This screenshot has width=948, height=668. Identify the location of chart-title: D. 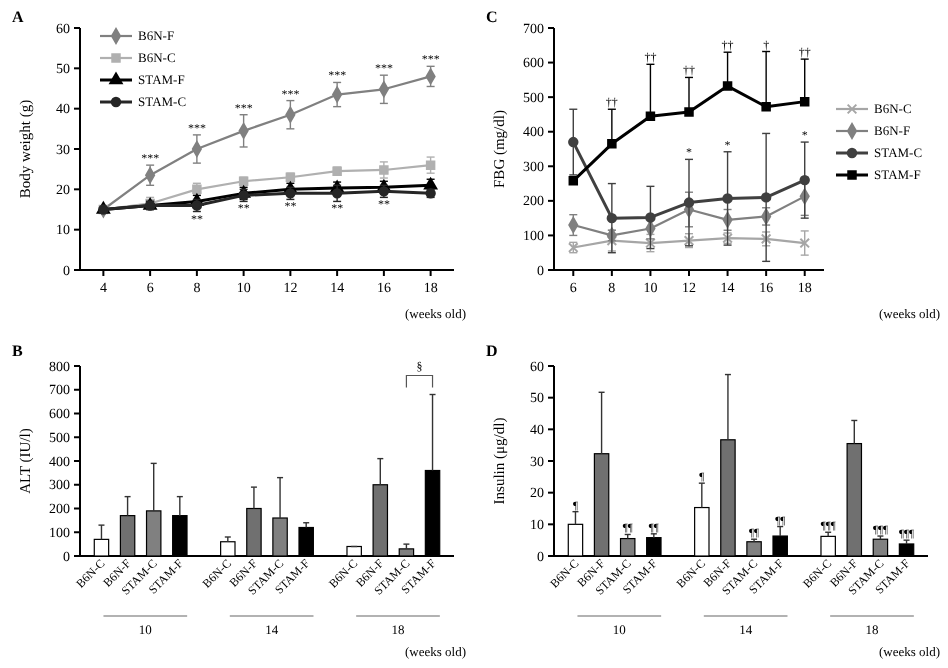
(492, 351).